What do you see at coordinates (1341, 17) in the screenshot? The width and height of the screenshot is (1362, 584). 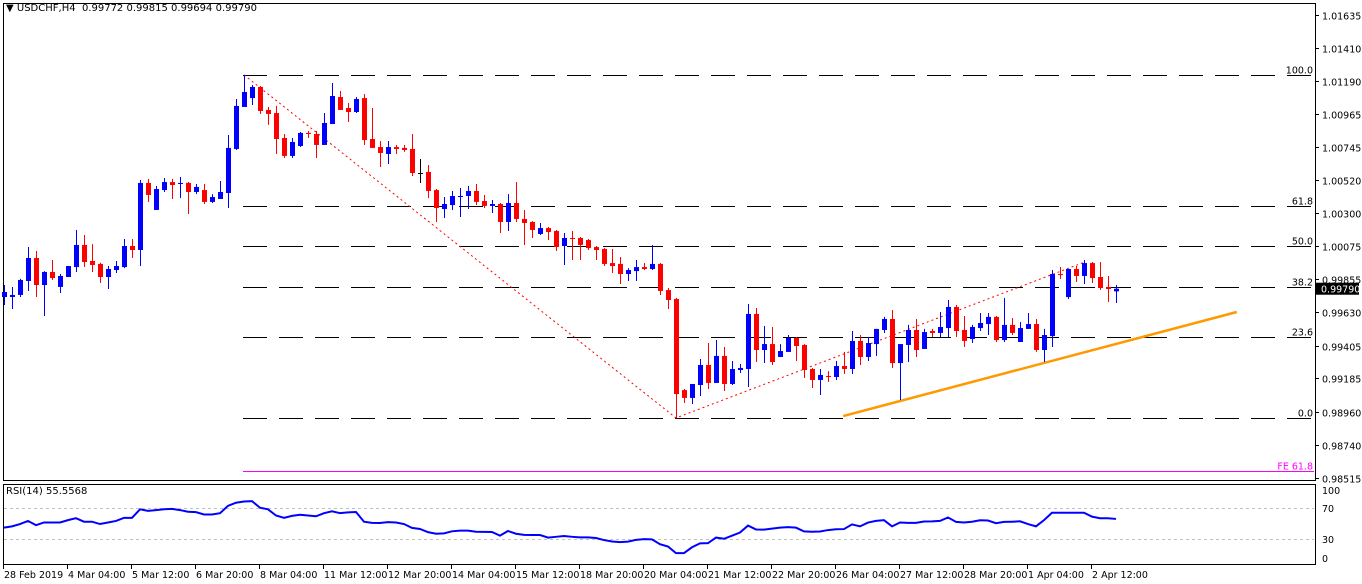 I see `price-tick-label: 1.01635` at bounding box center [1341, 17].